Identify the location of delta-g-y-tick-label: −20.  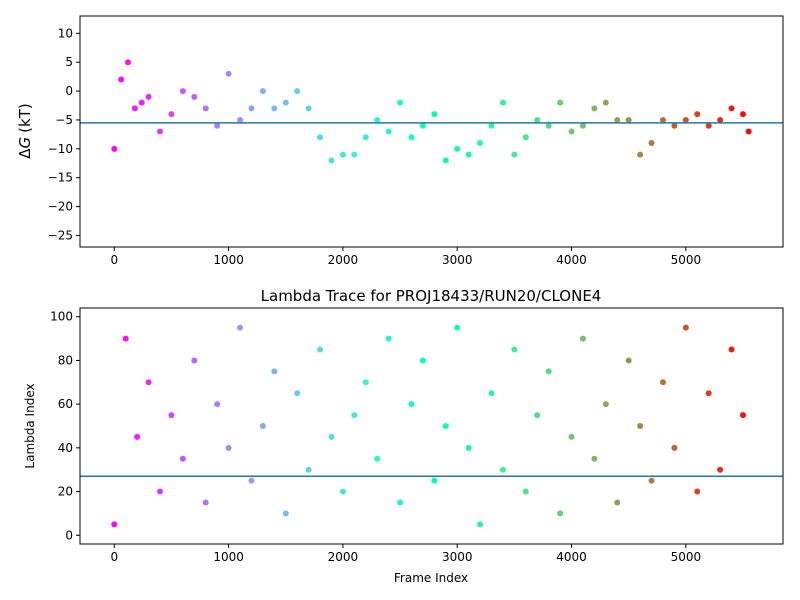
(60, 207).